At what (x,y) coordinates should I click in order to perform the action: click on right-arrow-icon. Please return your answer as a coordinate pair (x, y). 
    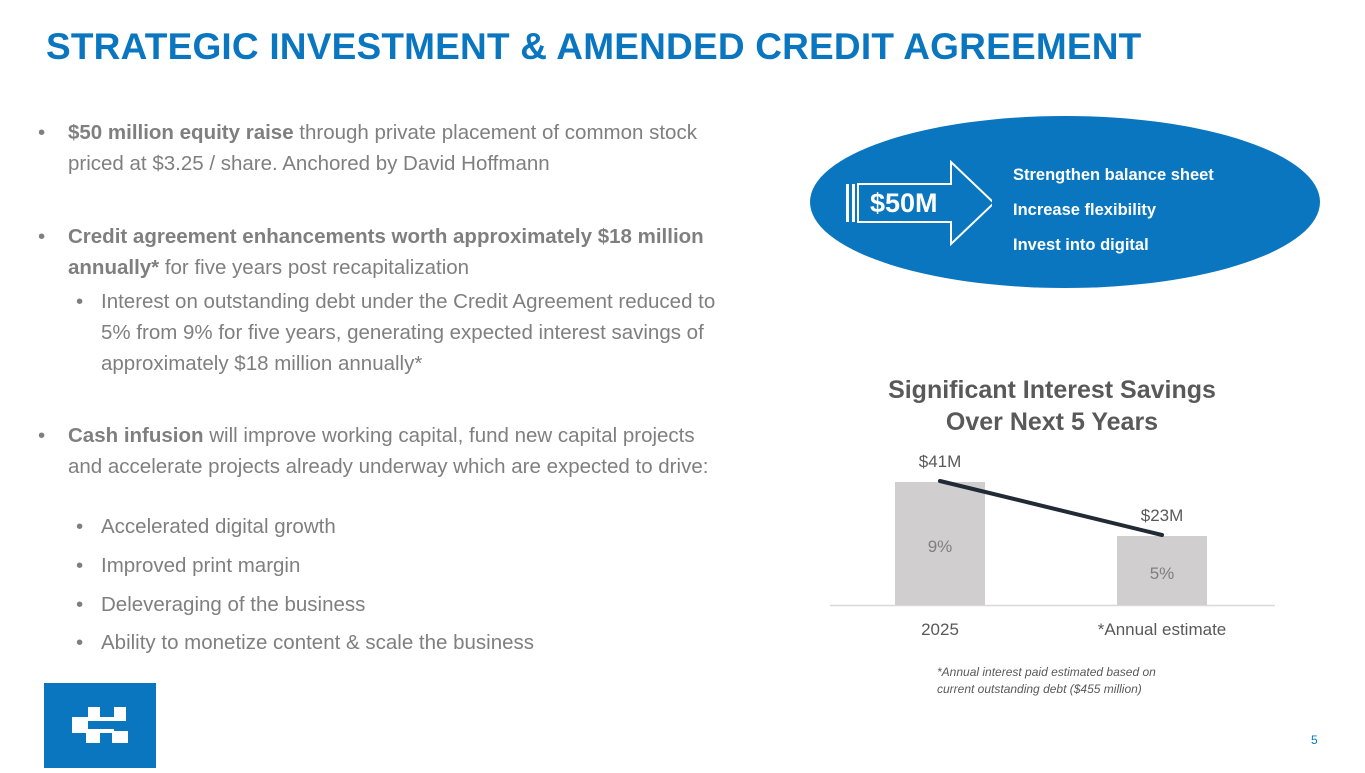
    Looking at the image, I should click on (919, 203).